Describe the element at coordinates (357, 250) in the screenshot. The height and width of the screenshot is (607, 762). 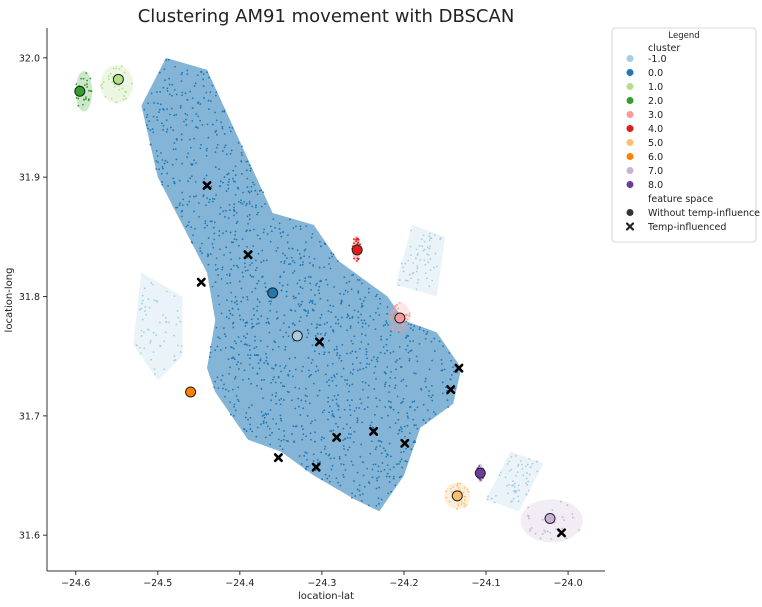
I see `centroid-without-temp-4.0` at that location.